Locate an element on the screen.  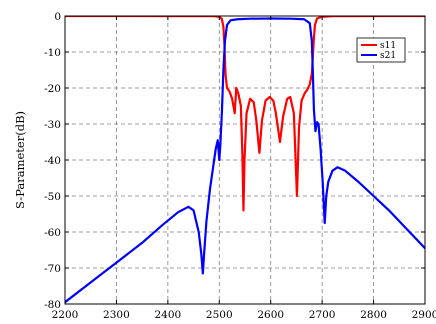
x-tick-label: 2300 is located at coordinates (116, 315).